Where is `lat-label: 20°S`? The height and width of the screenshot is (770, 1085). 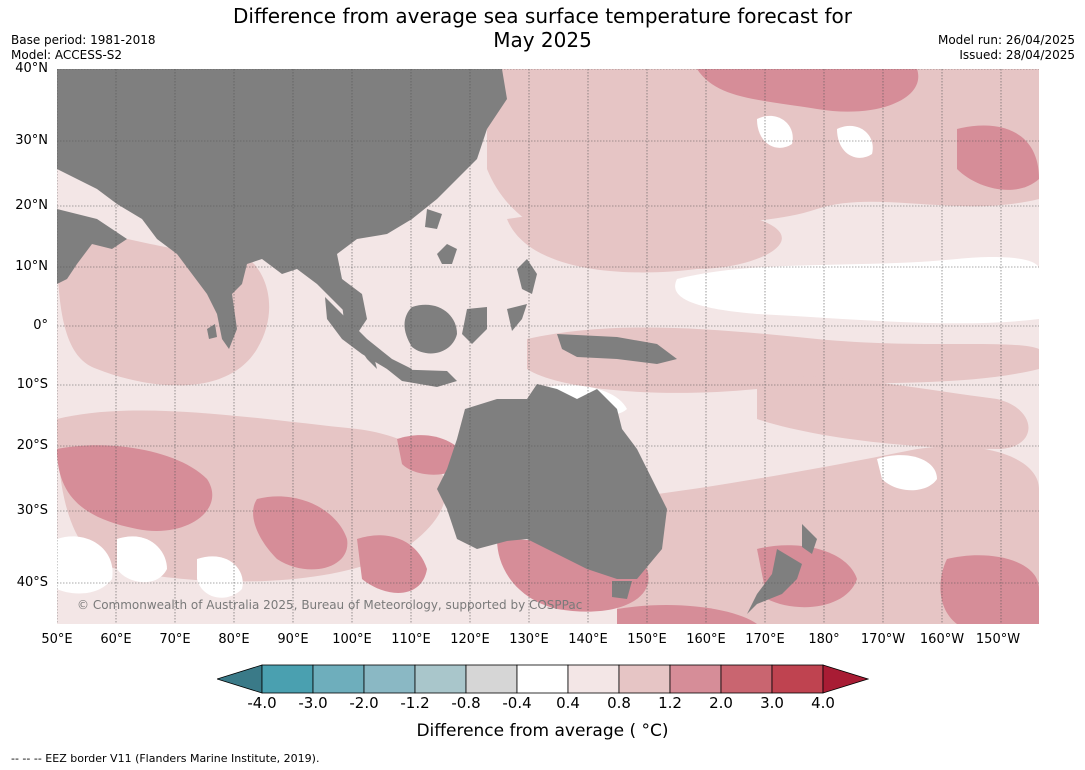 lat-label: 20°S is located at coordinates (32, 445).